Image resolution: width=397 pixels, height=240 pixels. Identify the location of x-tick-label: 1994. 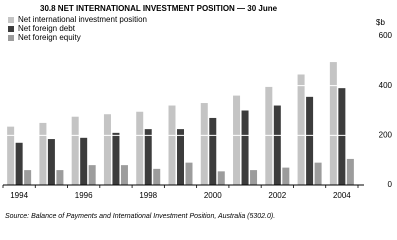
(19, 195).